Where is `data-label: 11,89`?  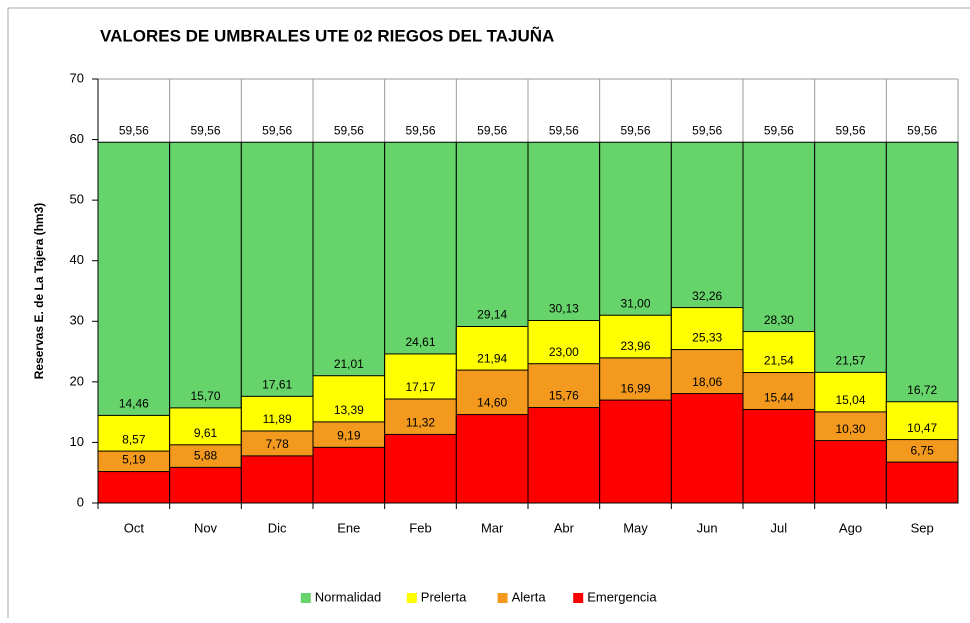
data-label: 11,89 is located at coordinates (277, 419).